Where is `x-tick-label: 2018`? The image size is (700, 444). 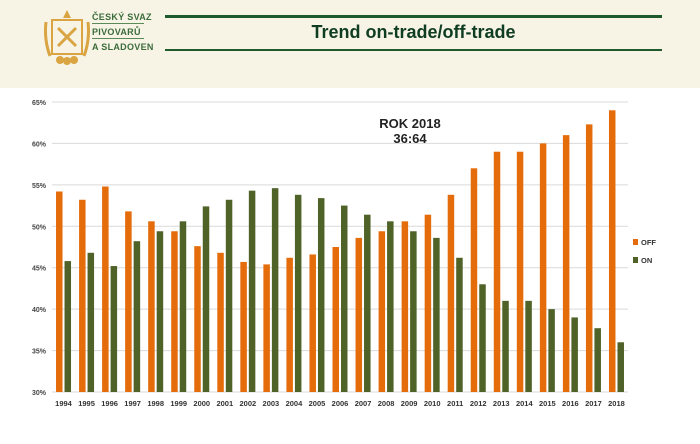 x-tick-label: 2018 is located at coordinates (616, 403).